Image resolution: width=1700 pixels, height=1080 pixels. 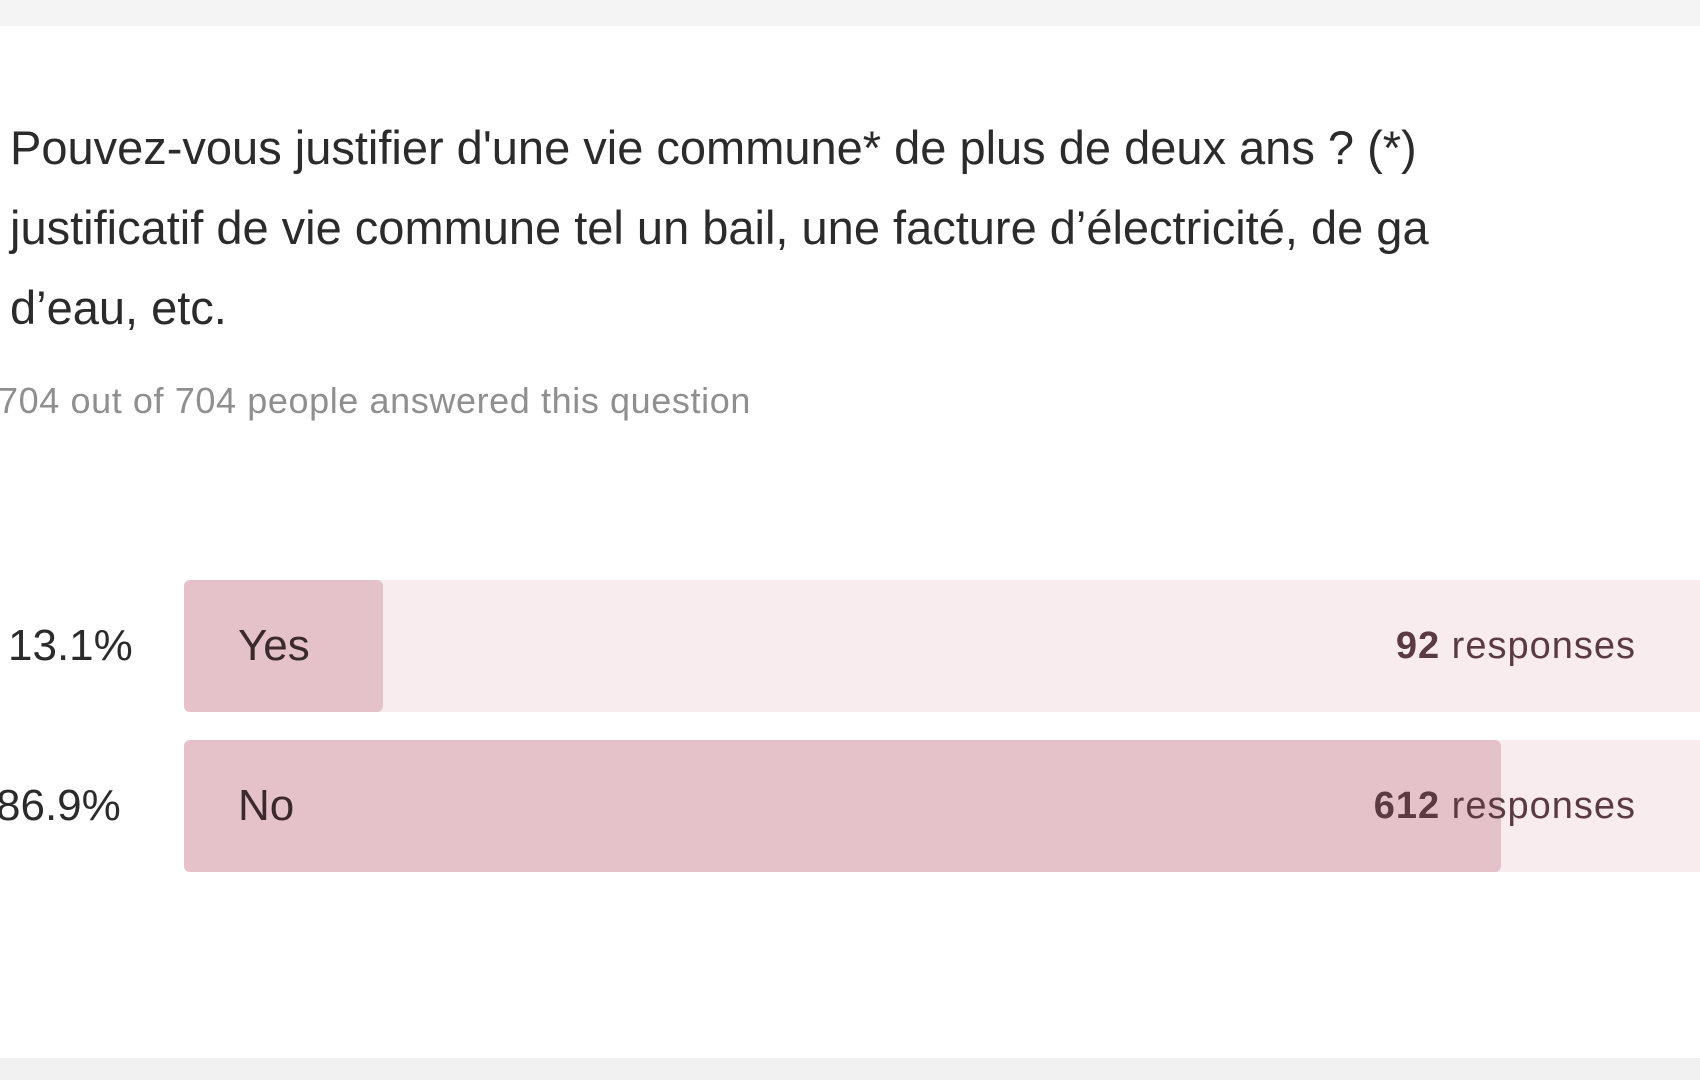 I want to click on result-response-count: 612 responses, so click(x=1505, y=806).